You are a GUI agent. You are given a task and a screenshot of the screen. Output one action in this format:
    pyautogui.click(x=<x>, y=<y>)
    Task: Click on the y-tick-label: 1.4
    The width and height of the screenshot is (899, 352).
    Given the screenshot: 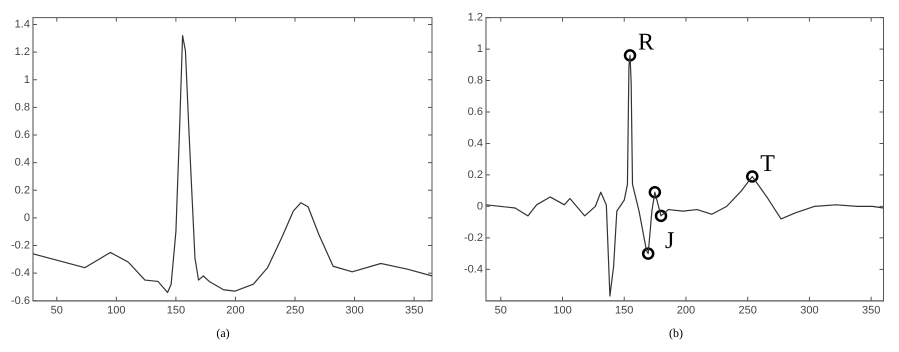 What is the action you would take?
    pyautogui.click(x=22, y=24)
    